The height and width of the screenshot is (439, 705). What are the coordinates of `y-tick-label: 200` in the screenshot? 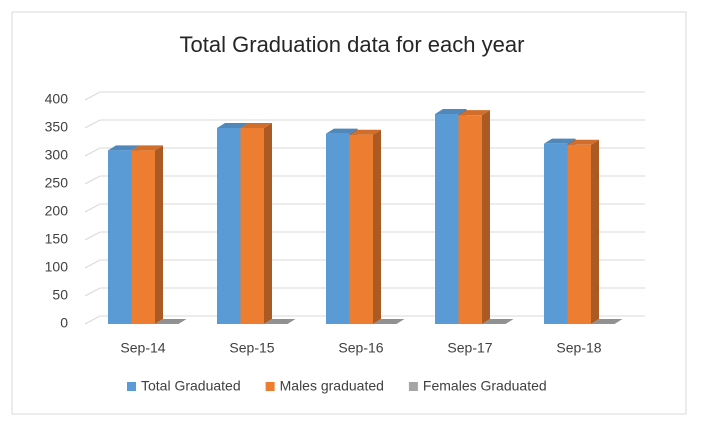 It's located at (57, 211).